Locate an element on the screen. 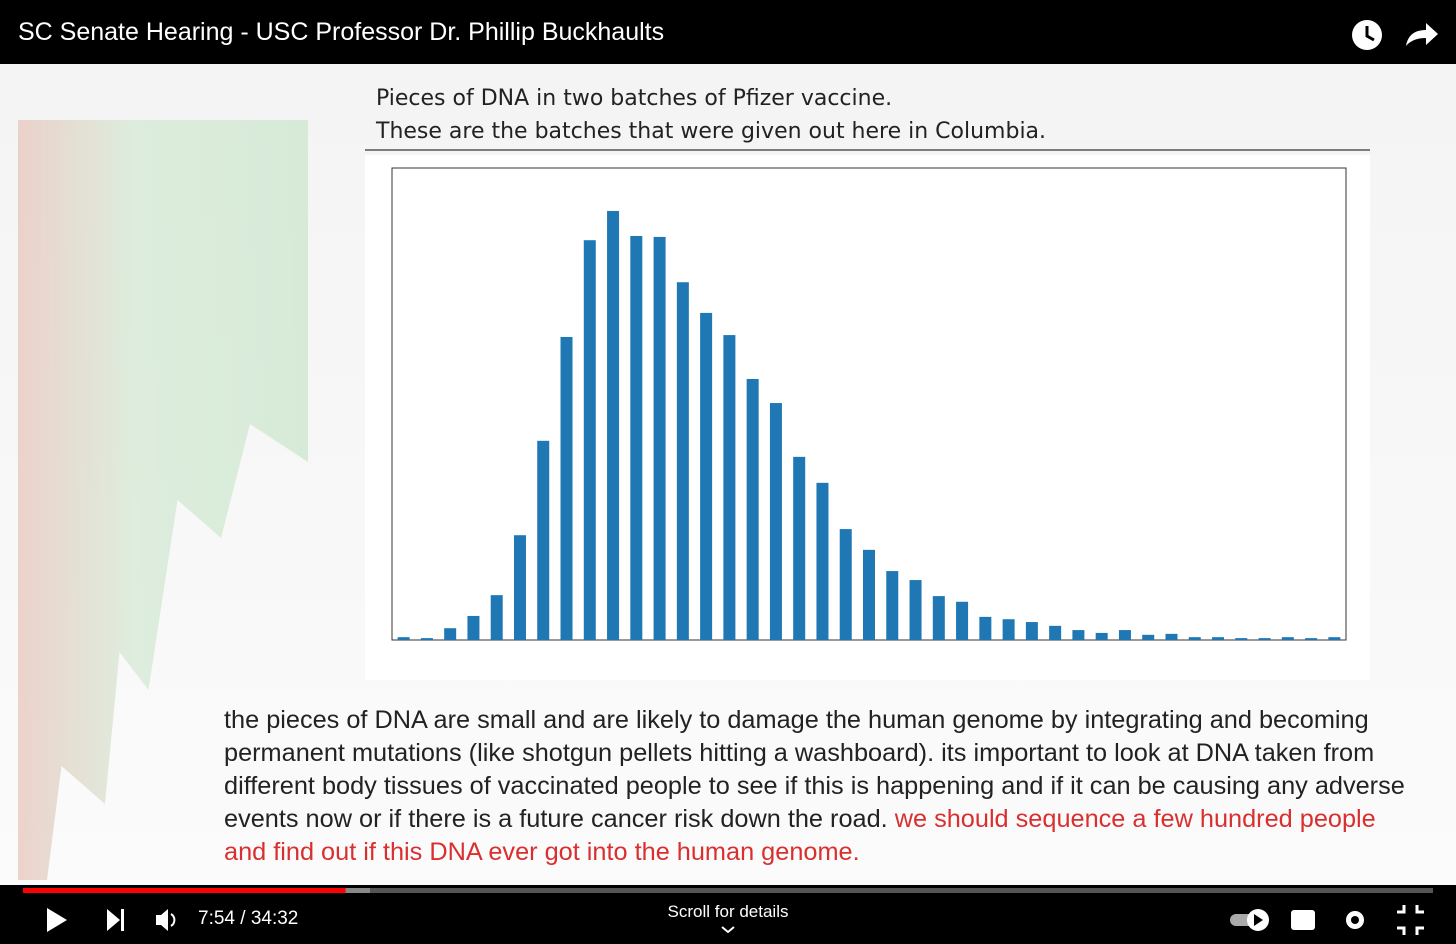 This screenshot has height=944, width=1456. control-bar is located at coordinates (728, 914).